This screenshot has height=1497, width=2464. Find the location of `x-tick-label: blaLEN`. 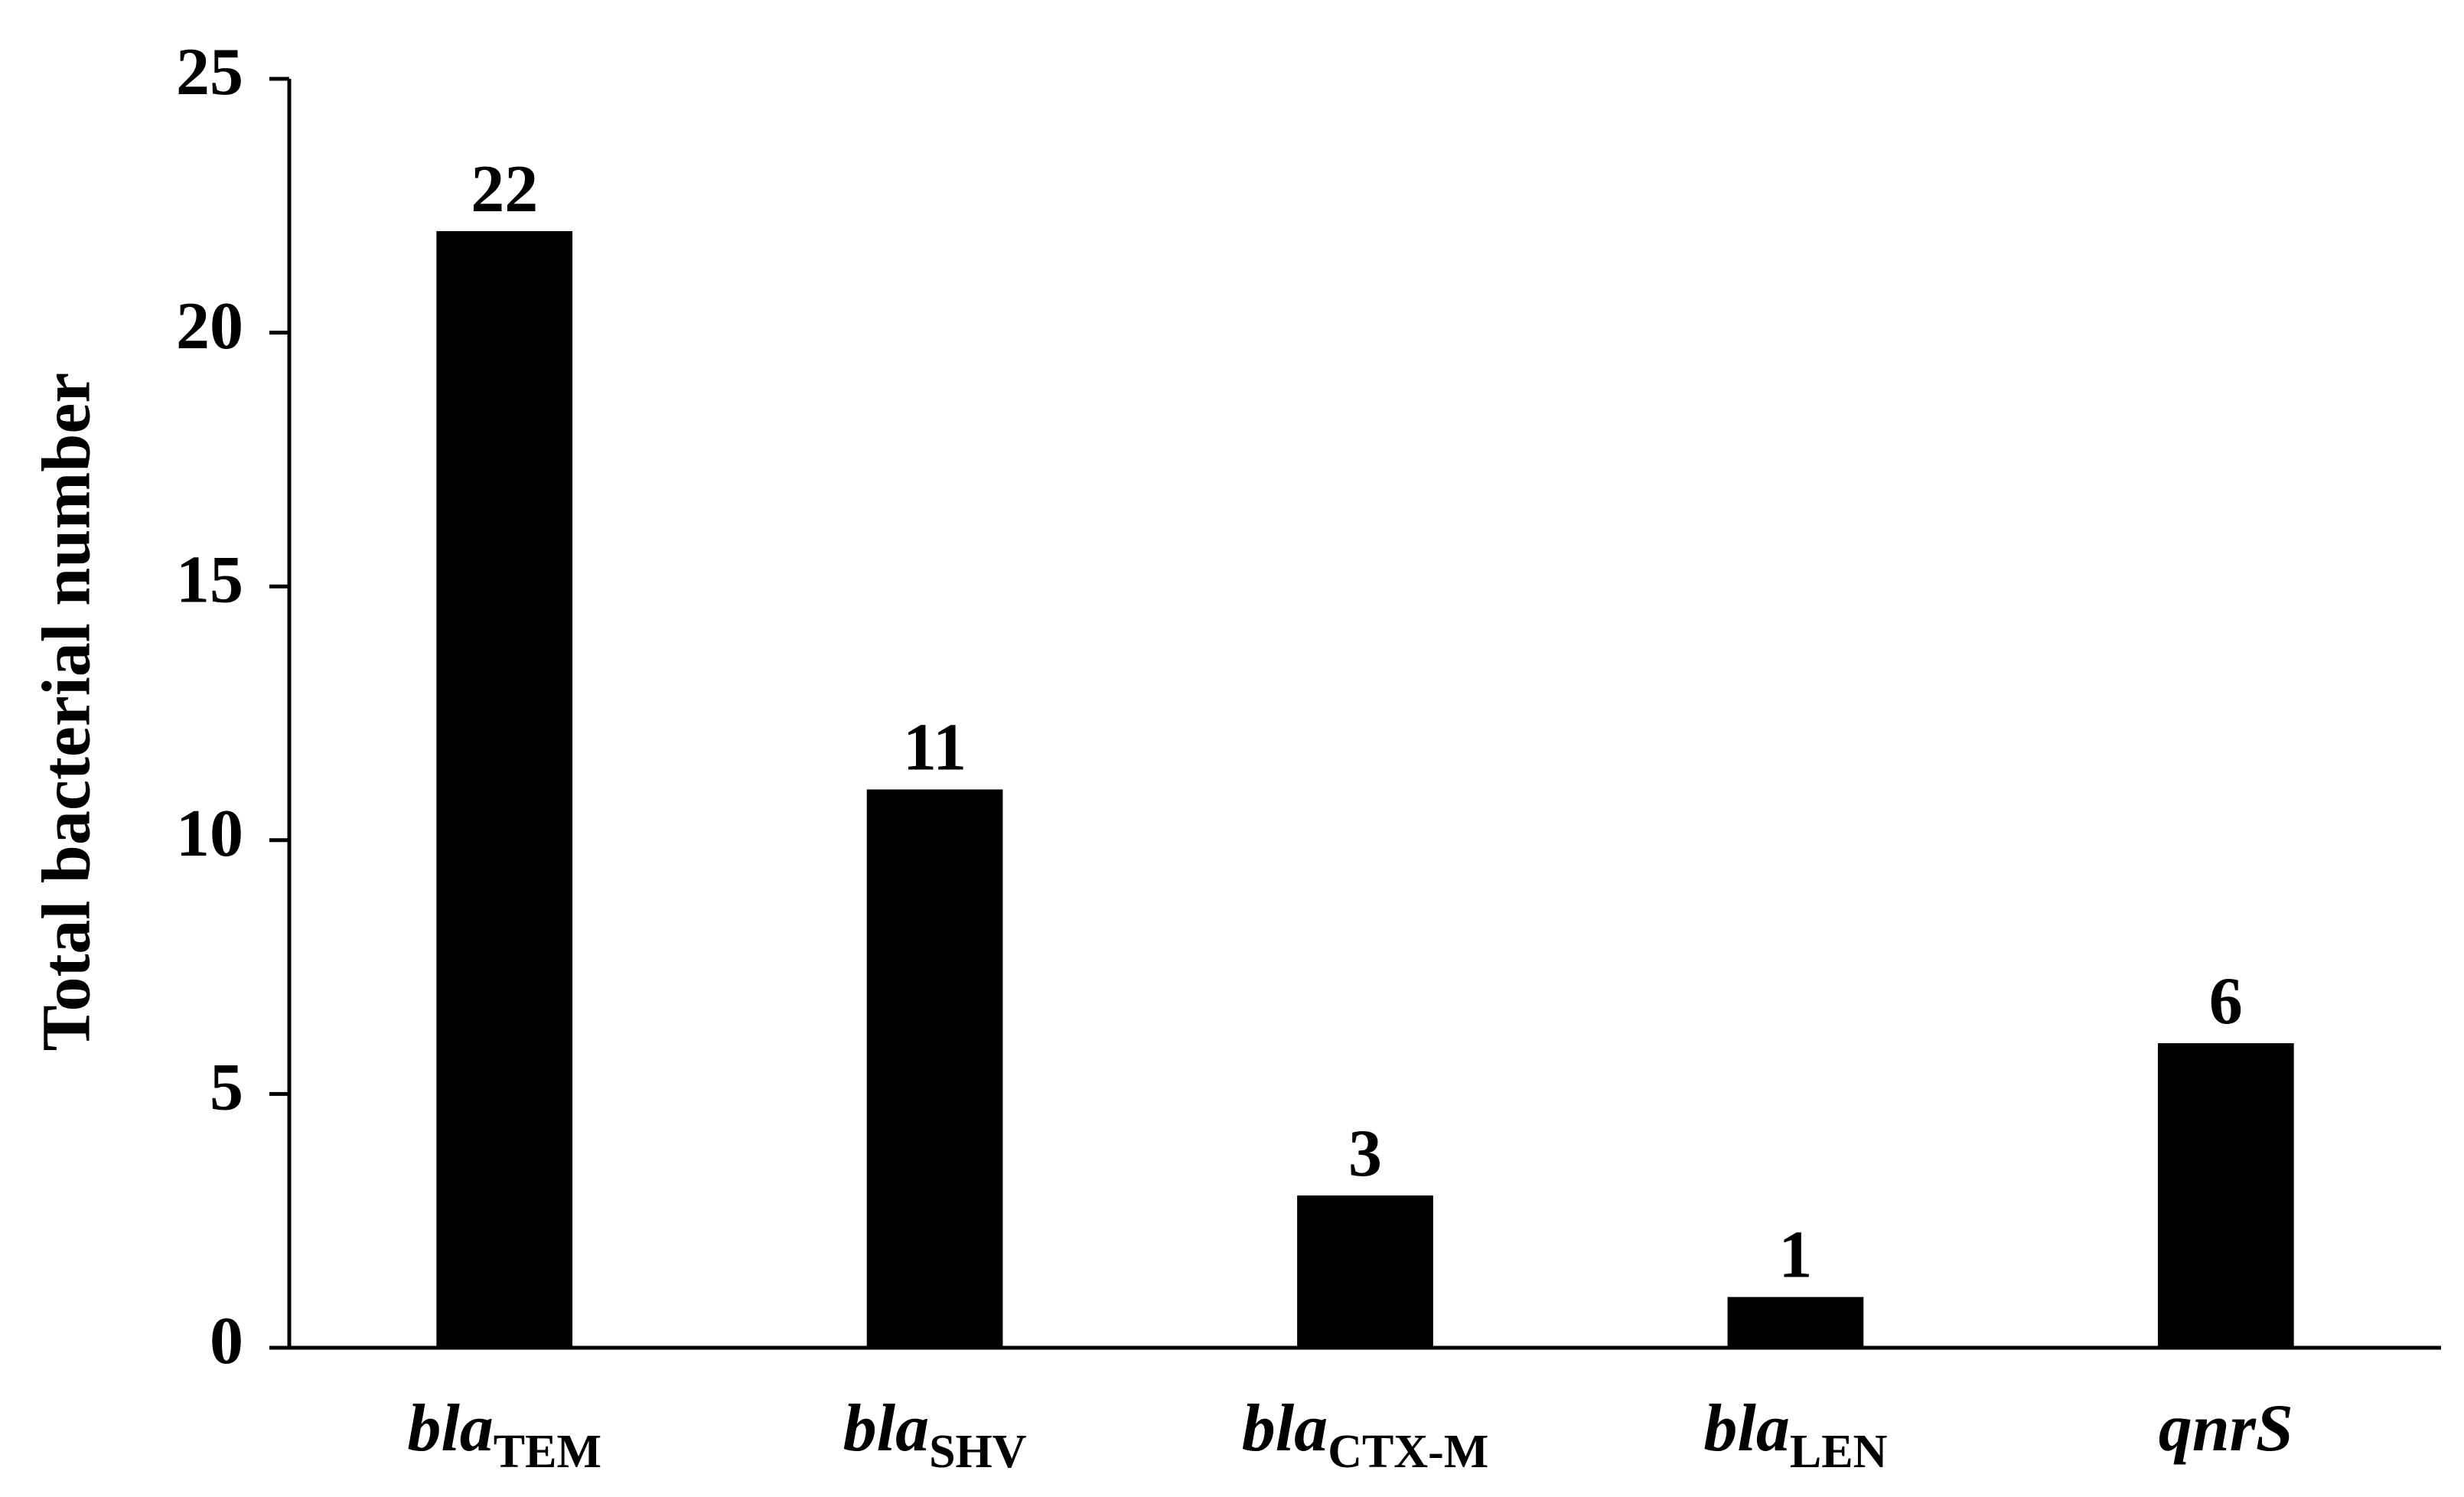

x-tick-label: blaLEN is located at coordinates (1795, 1434).